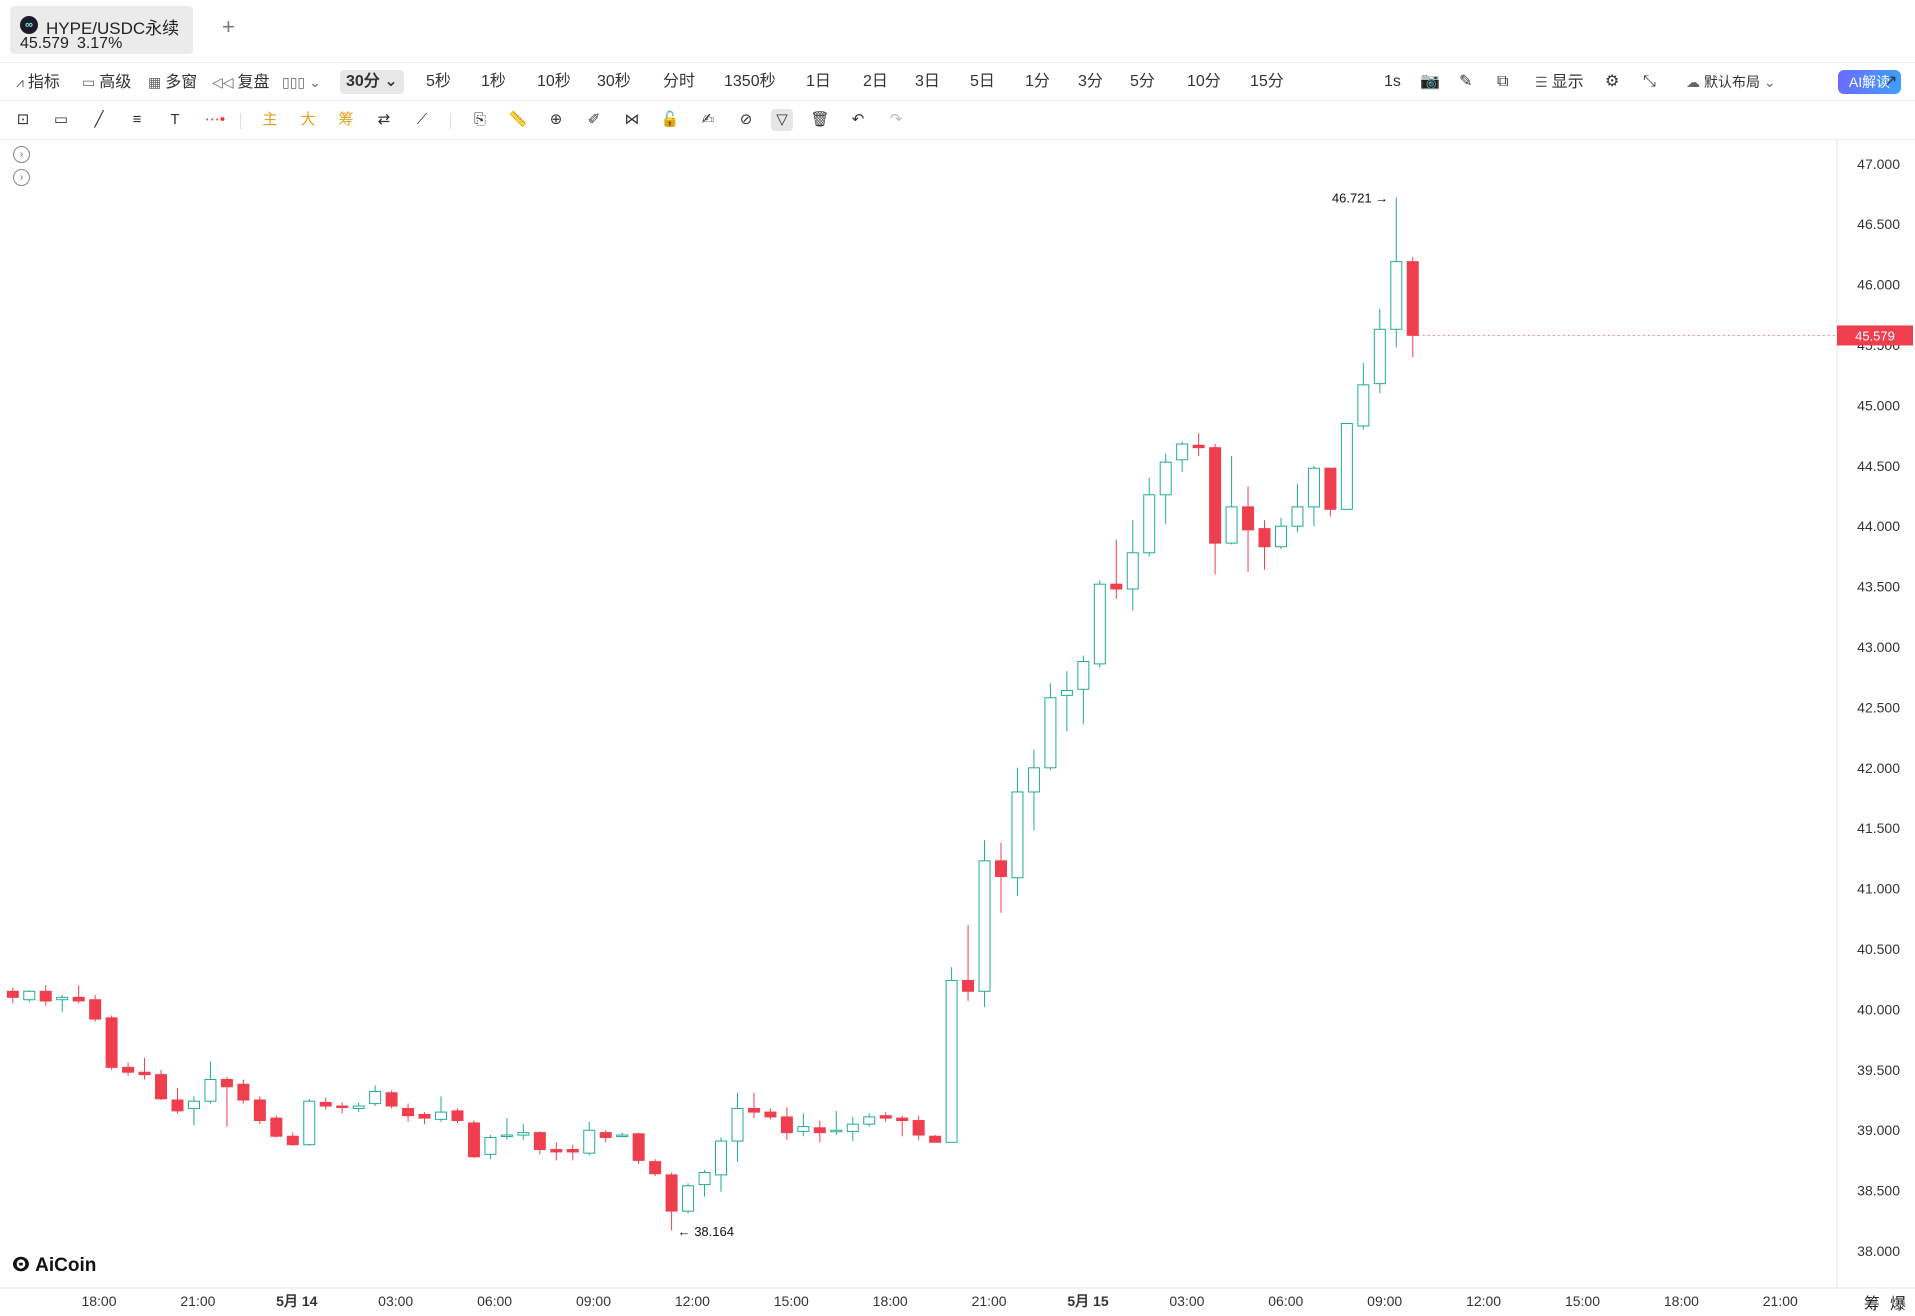  I want to click on parallel-lines-icon: ≡, so click(137, 119).